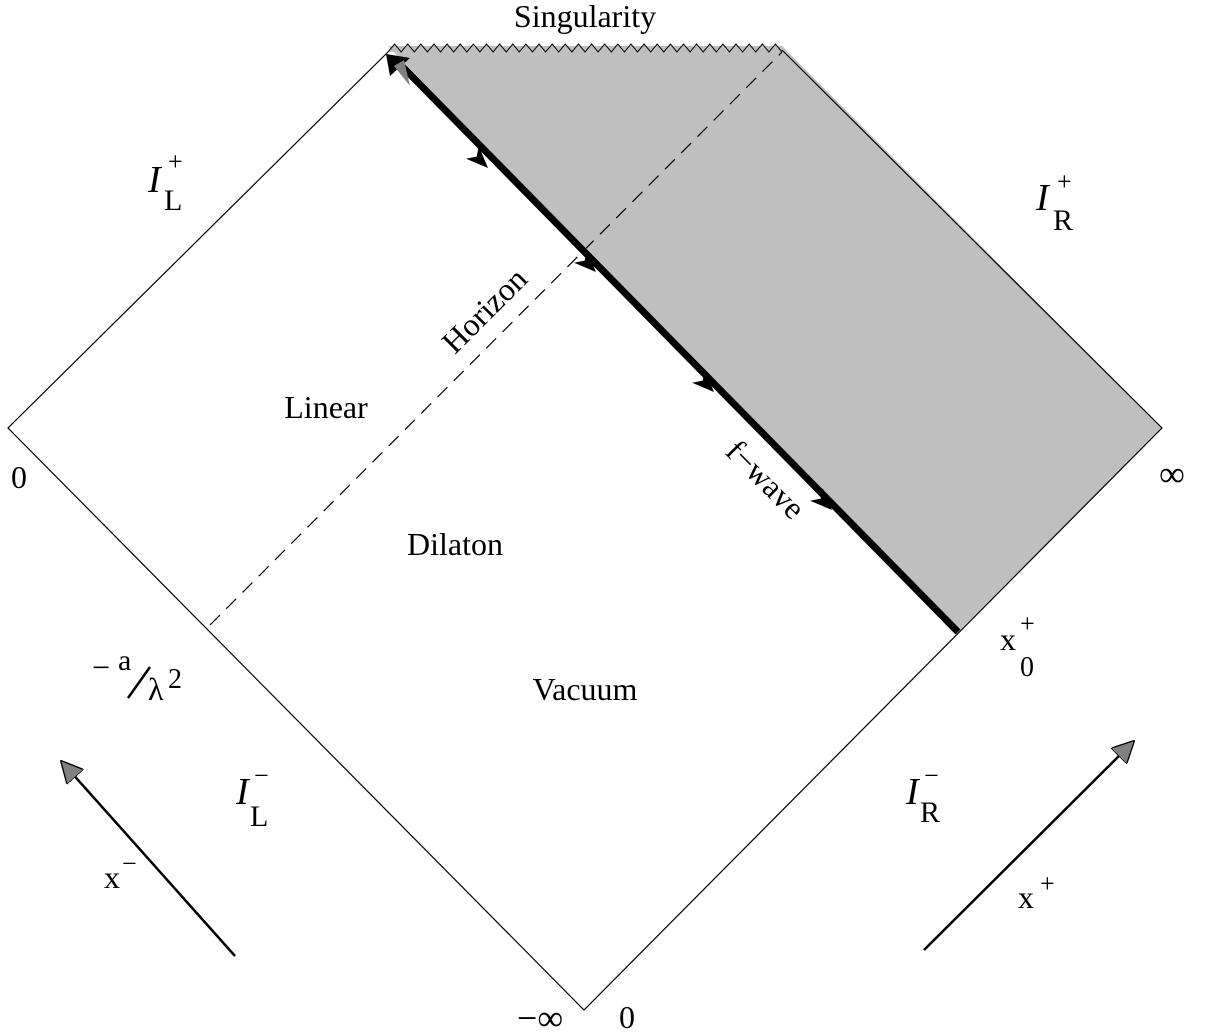 This screenshot has height=1036, width=1217. Describe the element at coordinates (101, 667) in the screenshot. I see `minus-sign: −` at that location.